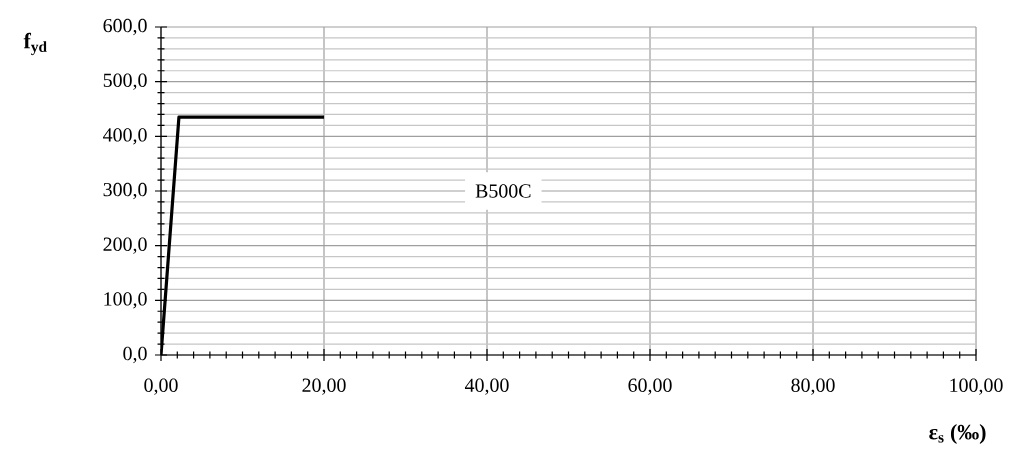  Describe the element at coordinates (125, 27) in the screenshot. I see `y-tick-label: 600,0` at that location.